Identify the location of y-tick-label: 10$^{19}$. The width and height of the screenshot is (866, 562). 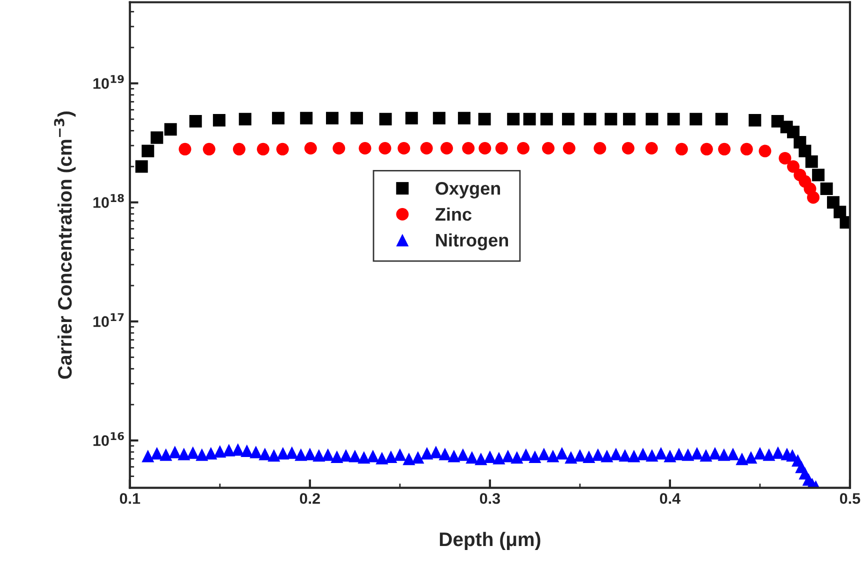
(108, 81).